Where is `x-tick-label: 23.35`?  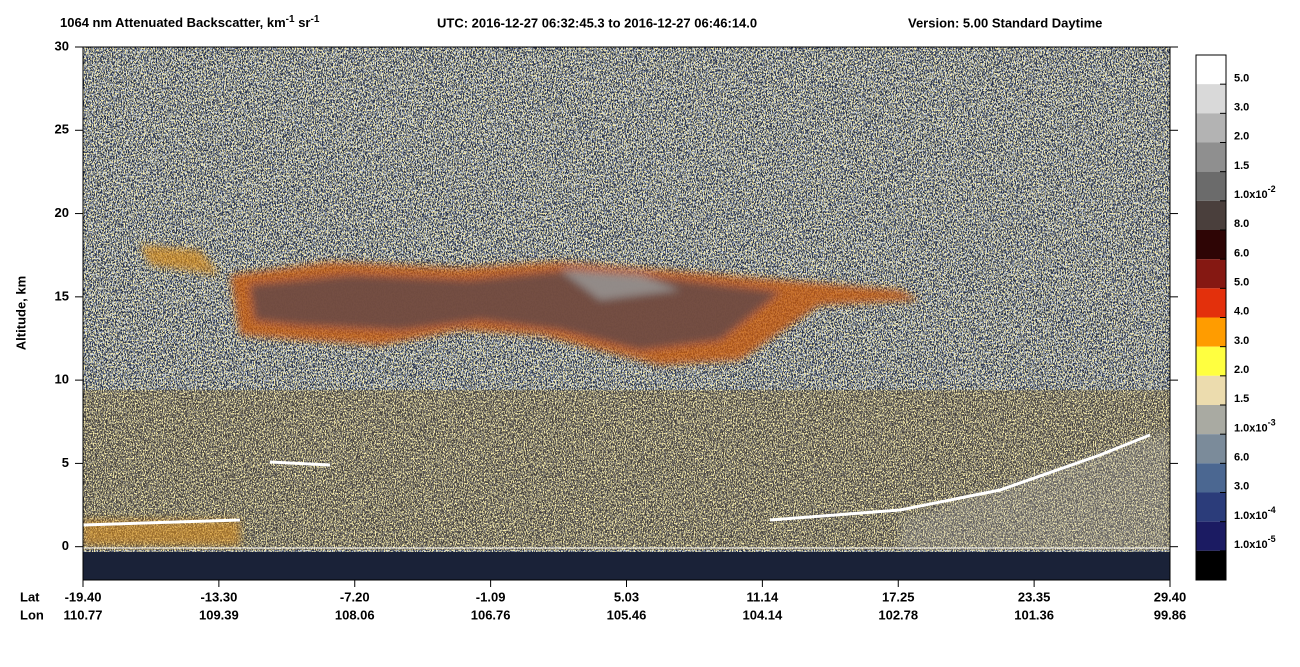 x-tick-label: 23.35 is located at coordinates (1034, 596).